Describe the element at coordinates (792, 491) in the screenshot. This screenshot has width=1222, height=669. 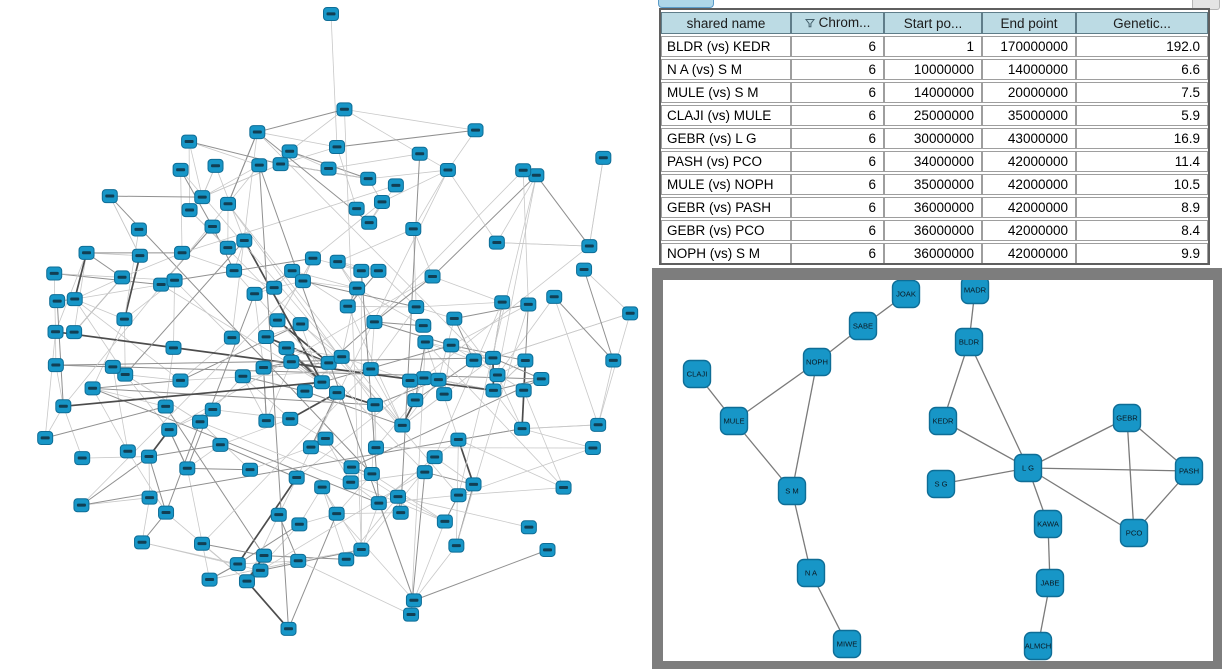
I see `subnetwork-node: S M` at that location.